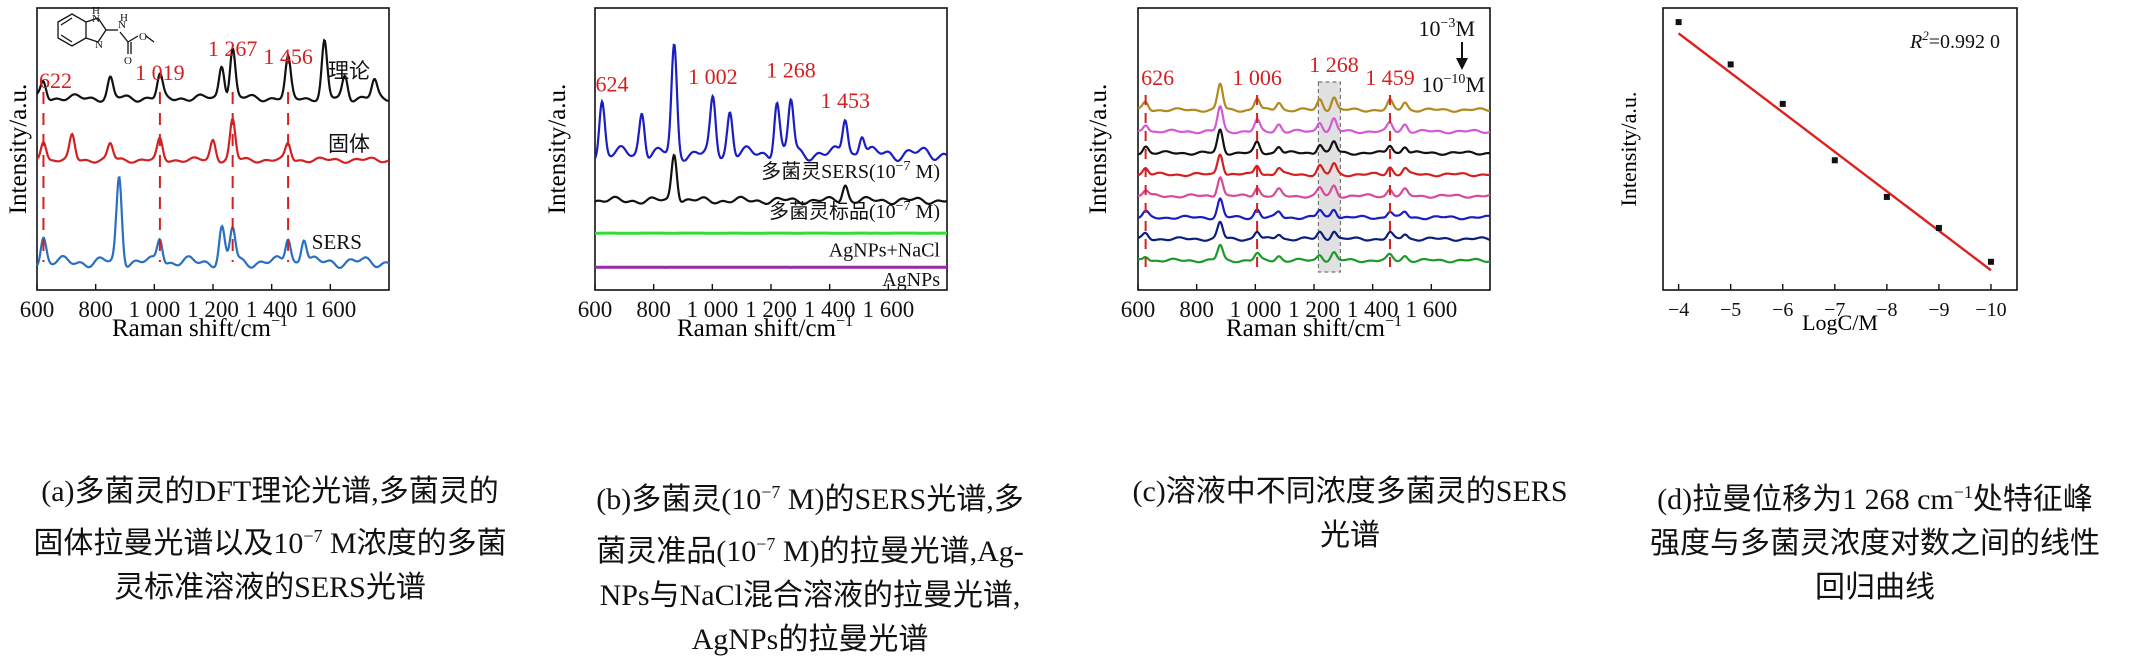 The image size is (2130, 662). I want to click on caption-text: 强度与多菌灵浓度对数之间的线性, so click(1875, 543).